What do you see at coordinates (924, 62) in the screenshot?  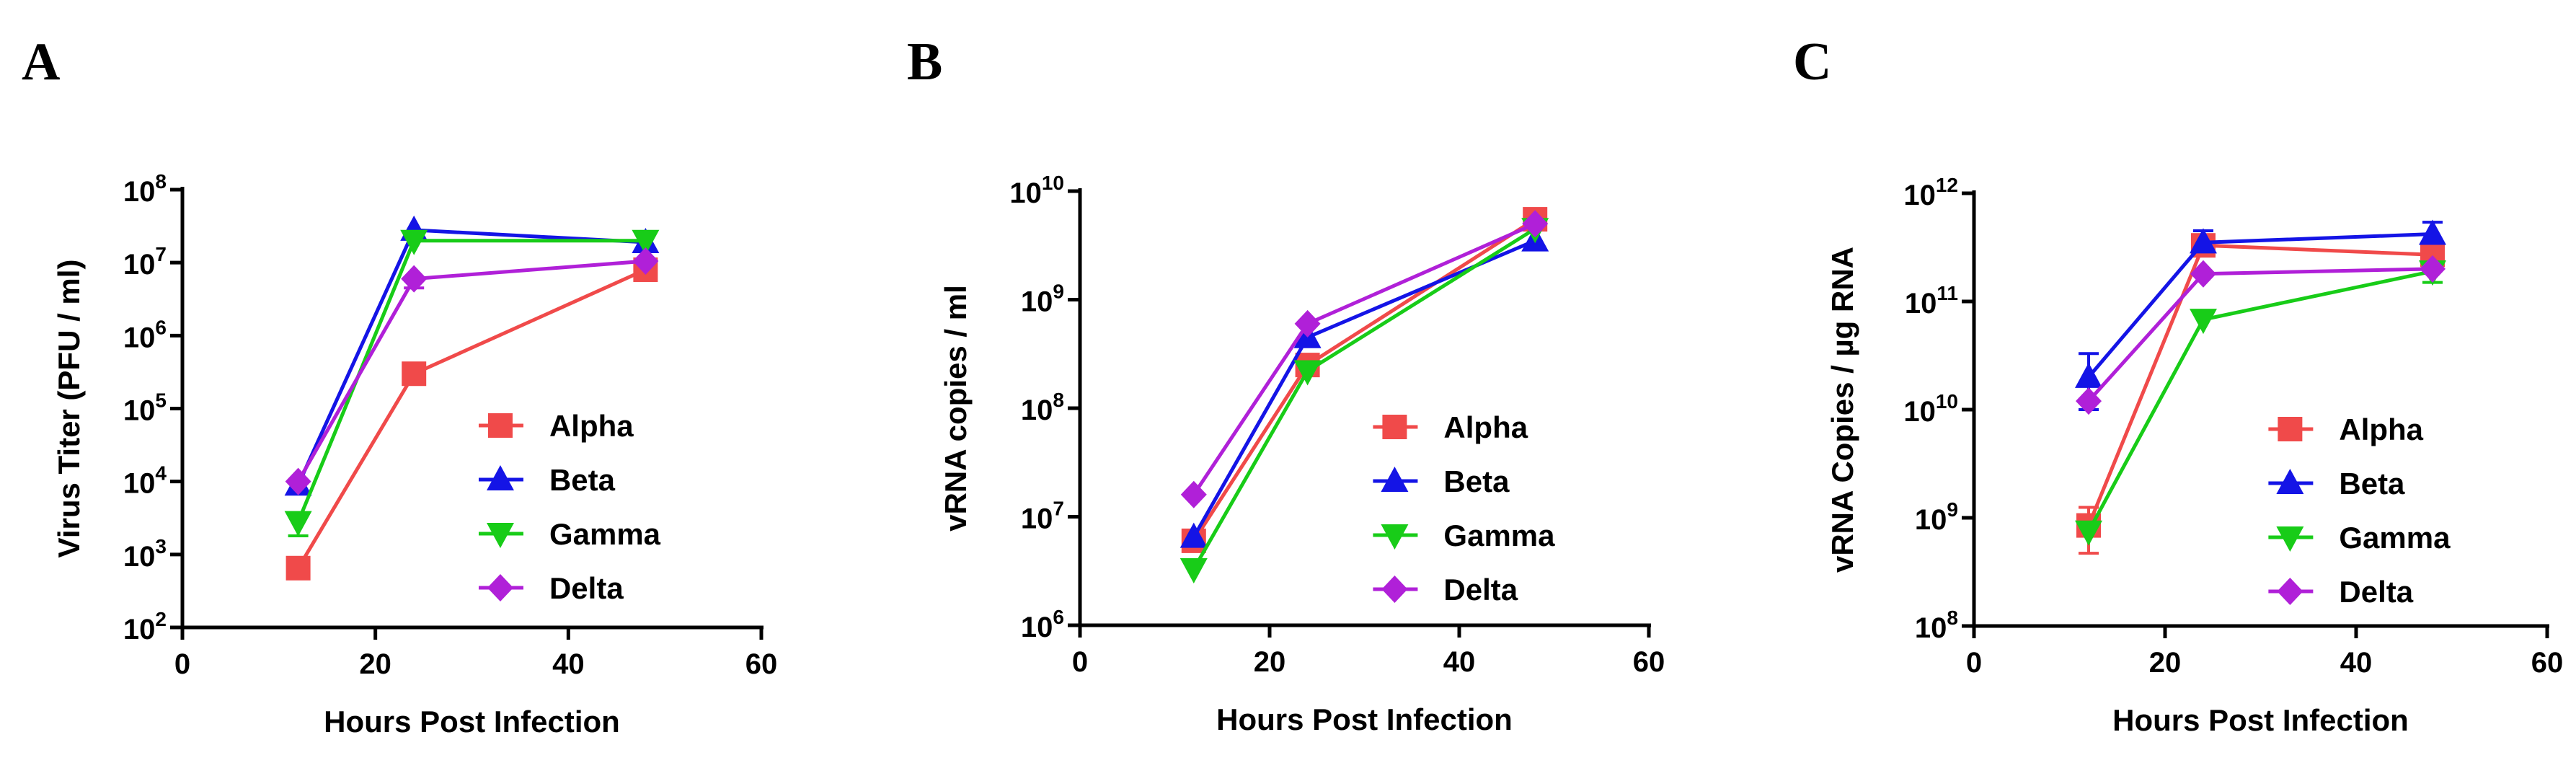 I see `panel-label: B` at bounding box center [924, 62].